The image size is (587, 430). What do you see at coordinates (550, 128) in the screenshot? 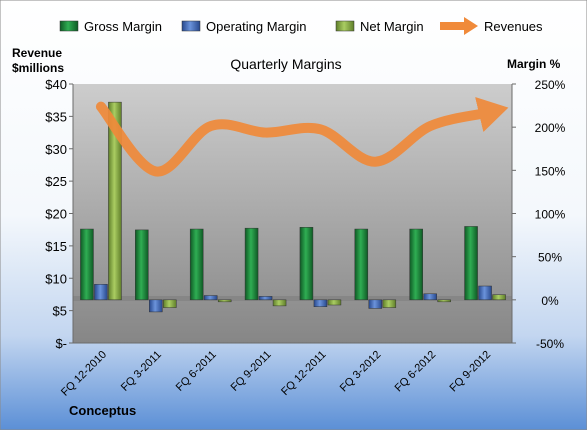
I see `right-tick-label: 200%` at bounding box center [550, 128].